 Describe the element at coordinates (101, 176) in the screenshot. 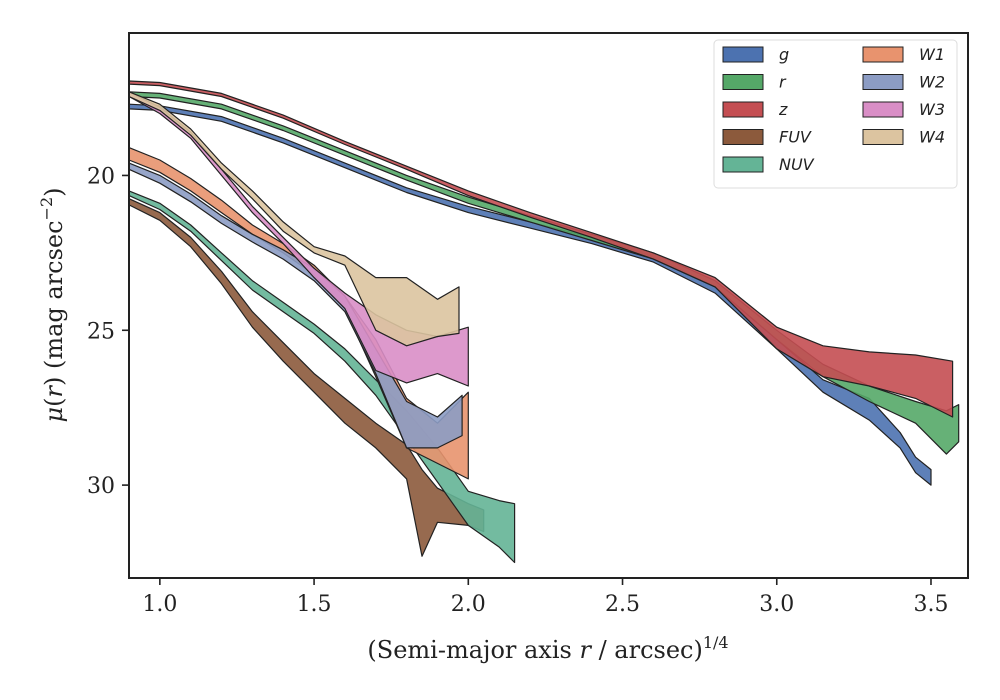

I see `y-tick-label: 20` at that location.